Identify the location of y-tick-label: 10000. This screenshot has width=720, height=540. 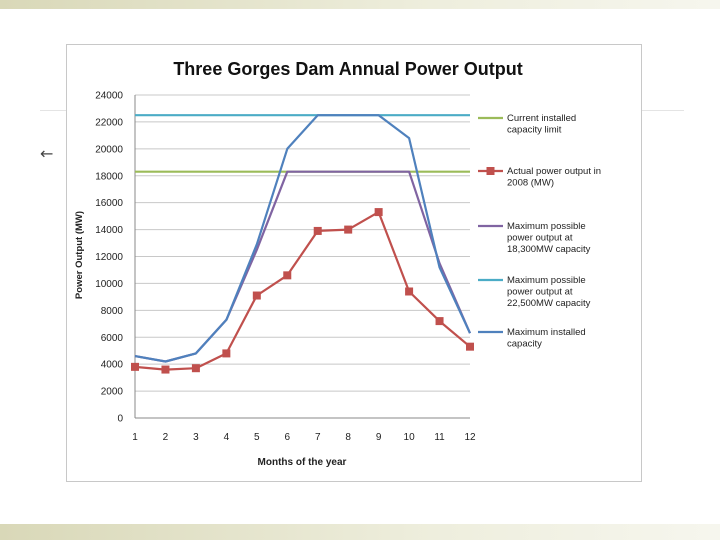
(109, 284).